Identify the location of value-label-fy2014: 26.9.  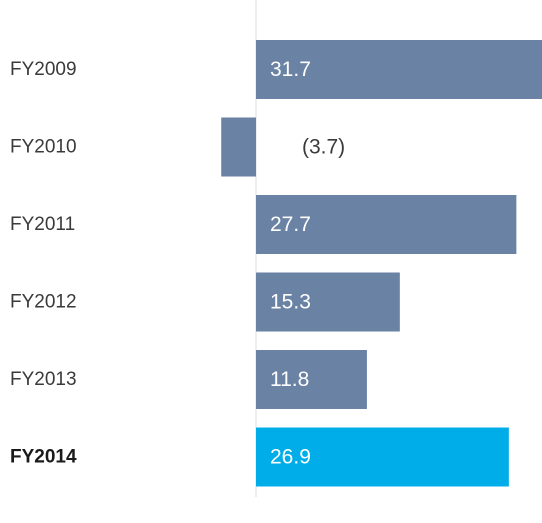
(290, 457).